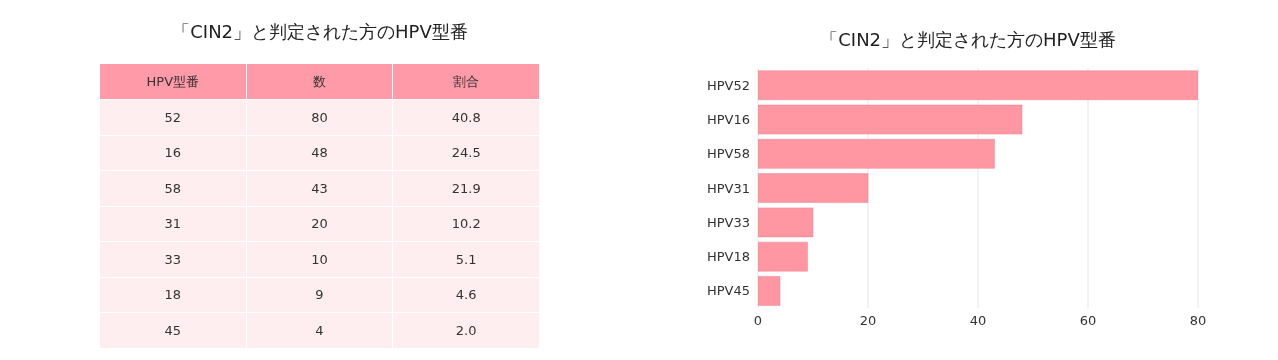  I want to click on category-label: 16, so click(173, 152).